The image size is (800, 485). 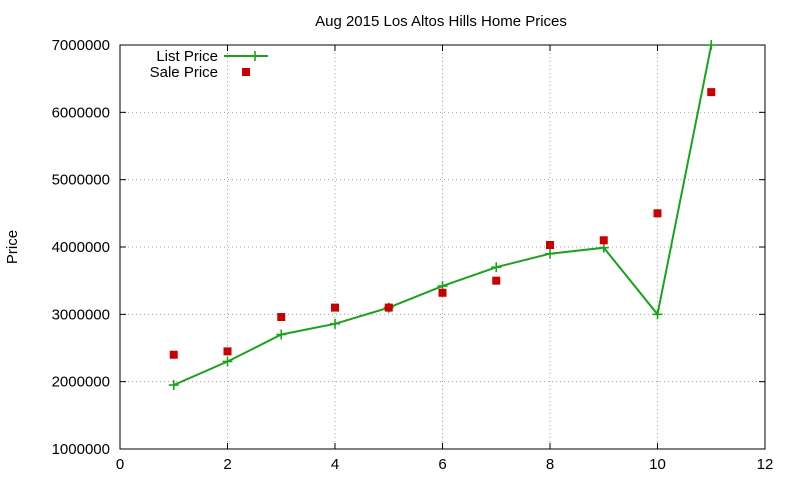 I want to click on y-tick-label: 2000000, so click(x=81, y=382).